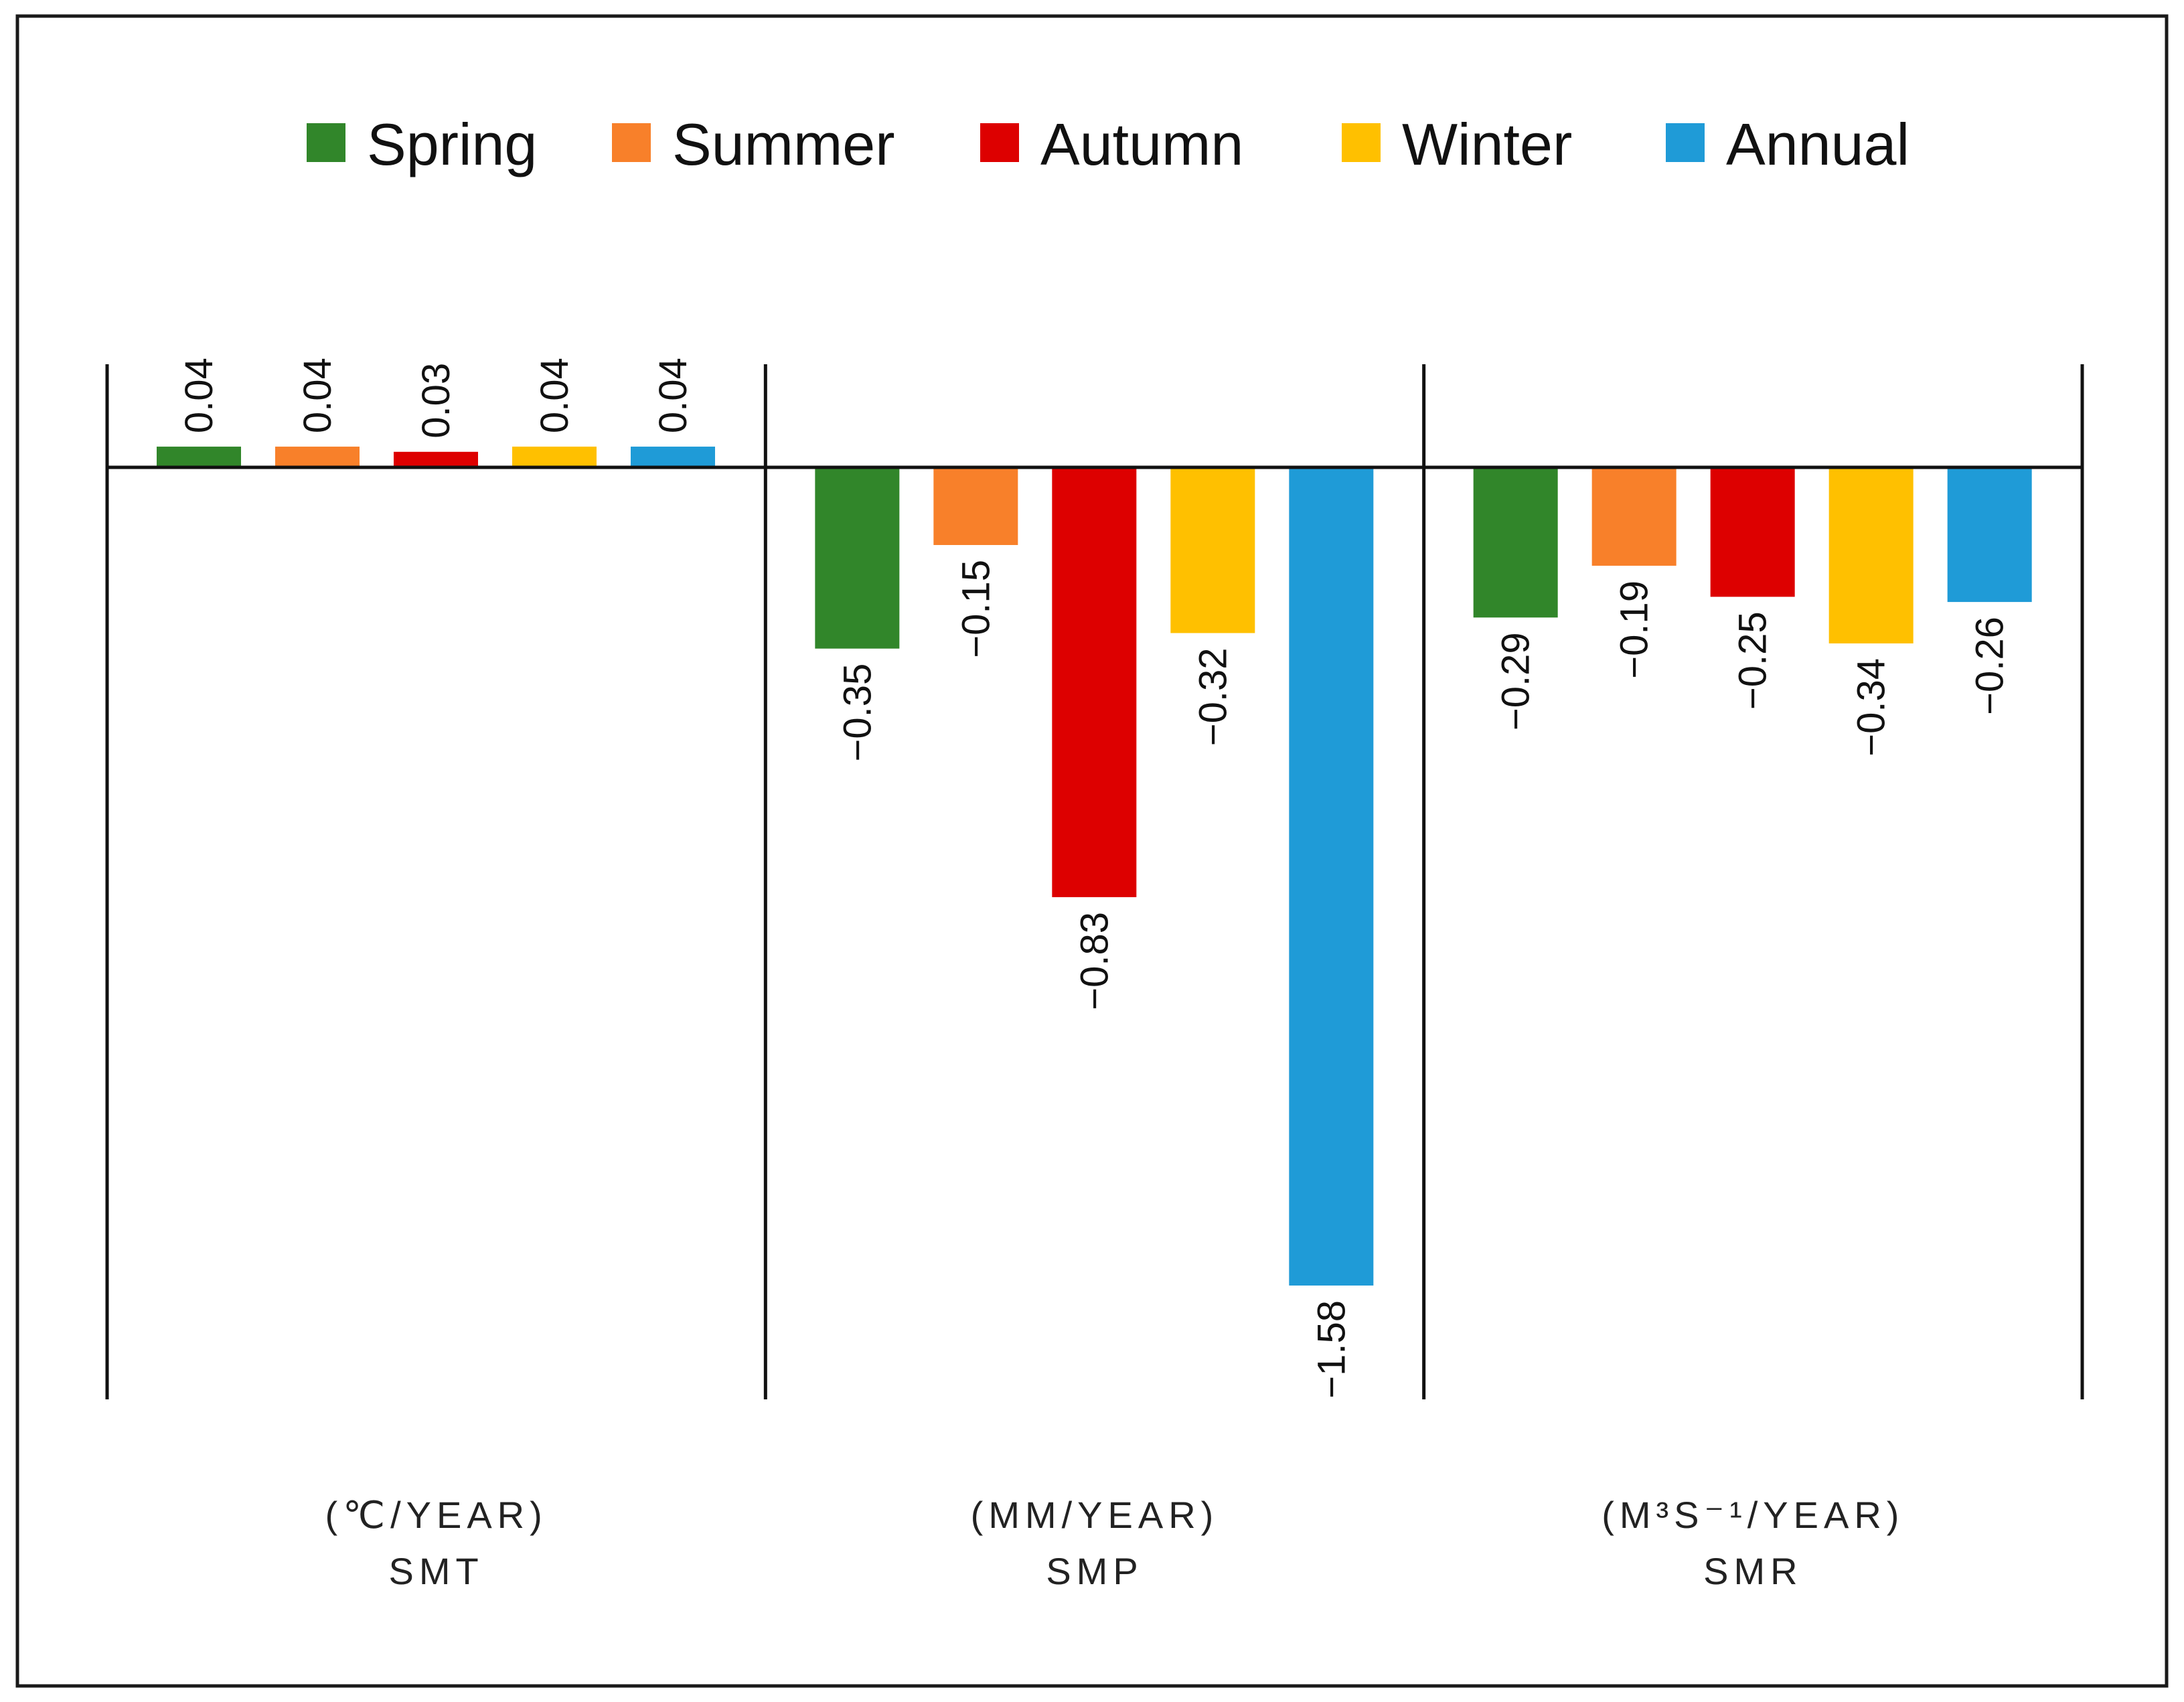 This screenshot has height=1702, width=2184. I want to click on legend-swatch-autumn, so click(999, 142).